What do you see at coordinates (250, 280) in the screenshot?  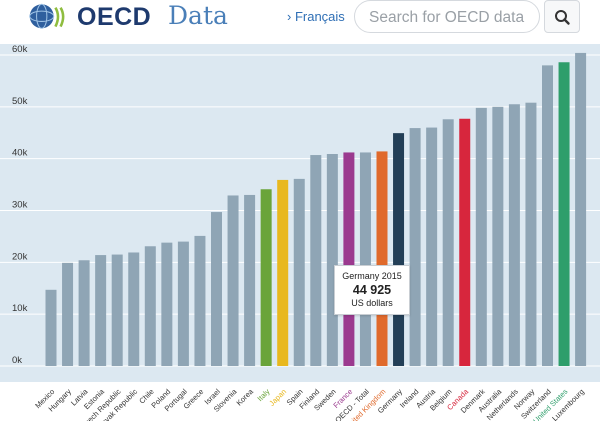 I see `bar-korea` at bounding box center [250, 280].